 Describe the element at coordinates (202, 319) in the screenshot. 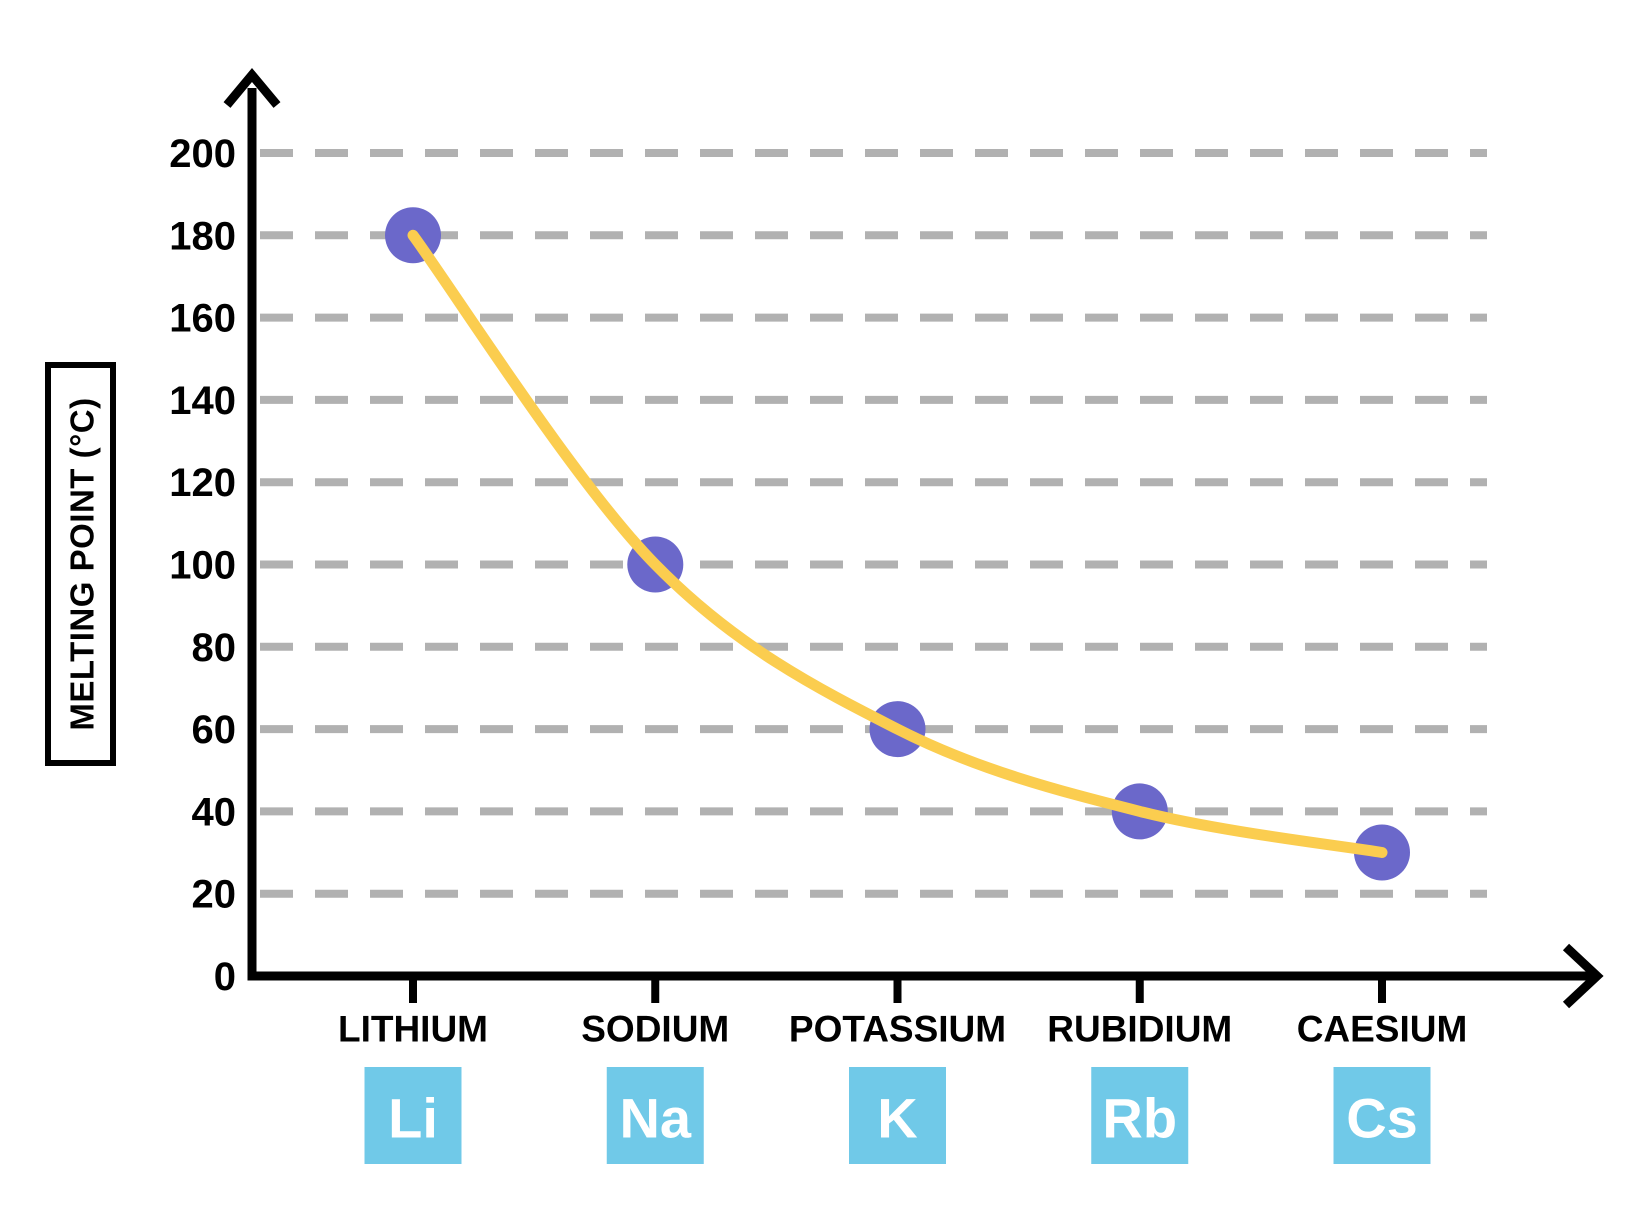

I see `y-tick-label-160: 160` at that location.